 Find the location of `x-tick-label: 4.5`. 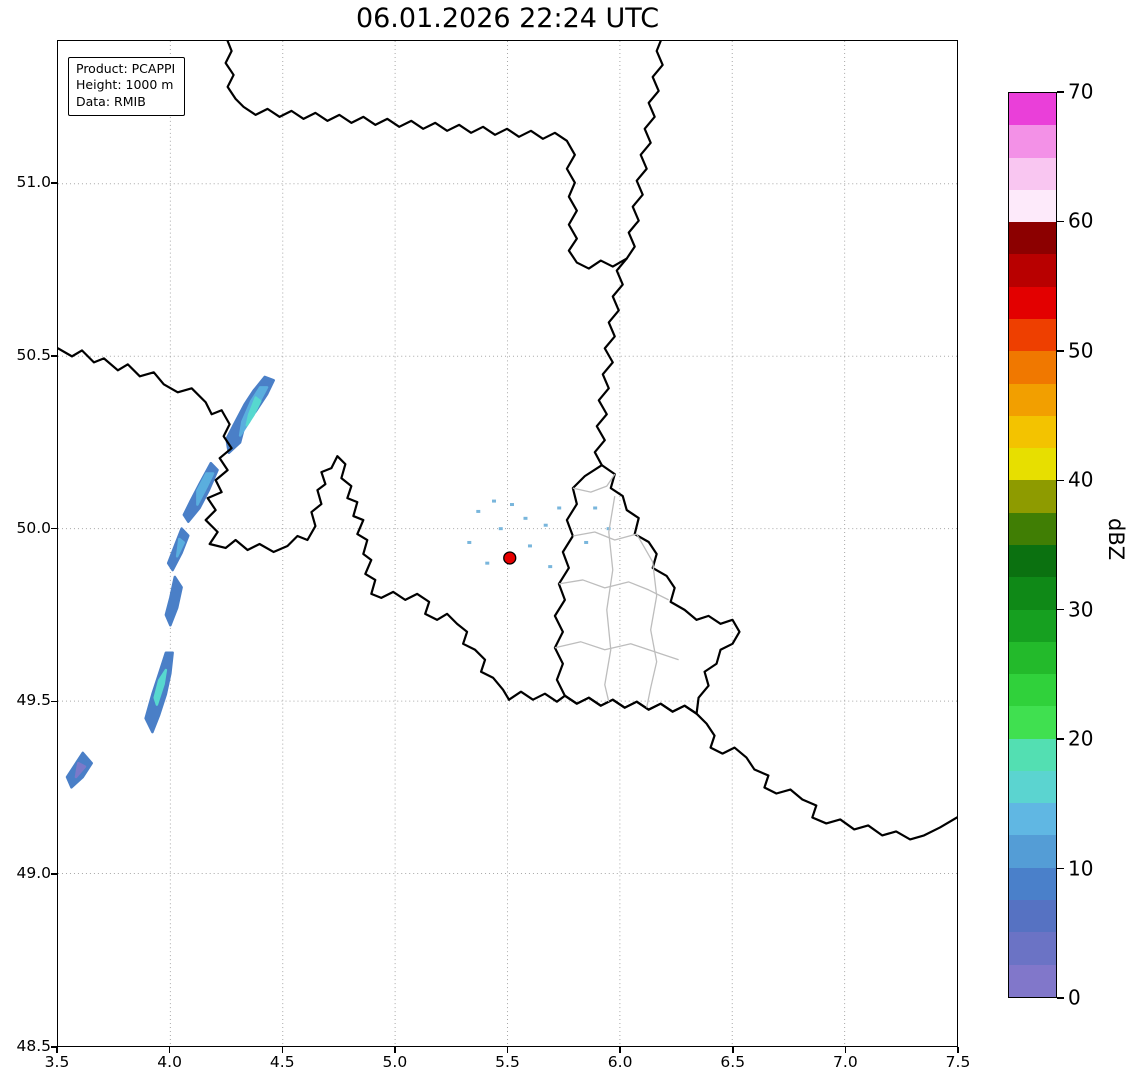

x-tick-label: 4.5 is located at coordinates (282, 1062).